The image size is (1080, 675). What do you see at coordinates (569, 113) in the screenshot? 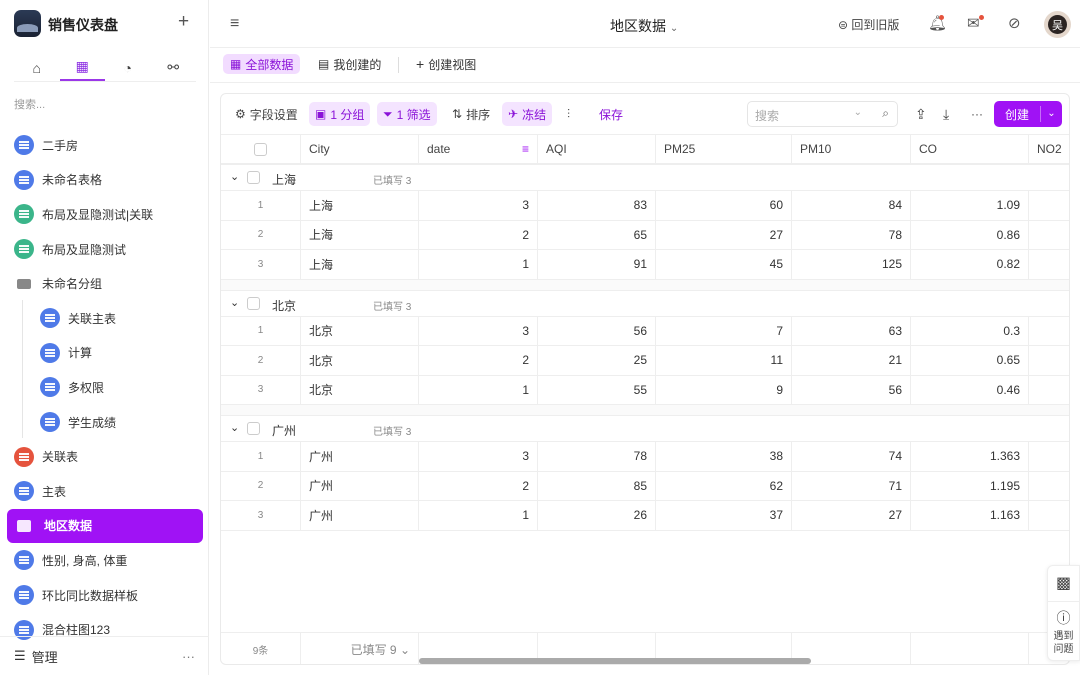
I see `row-height-icon: ⫶` at bounding box center [569, 113].